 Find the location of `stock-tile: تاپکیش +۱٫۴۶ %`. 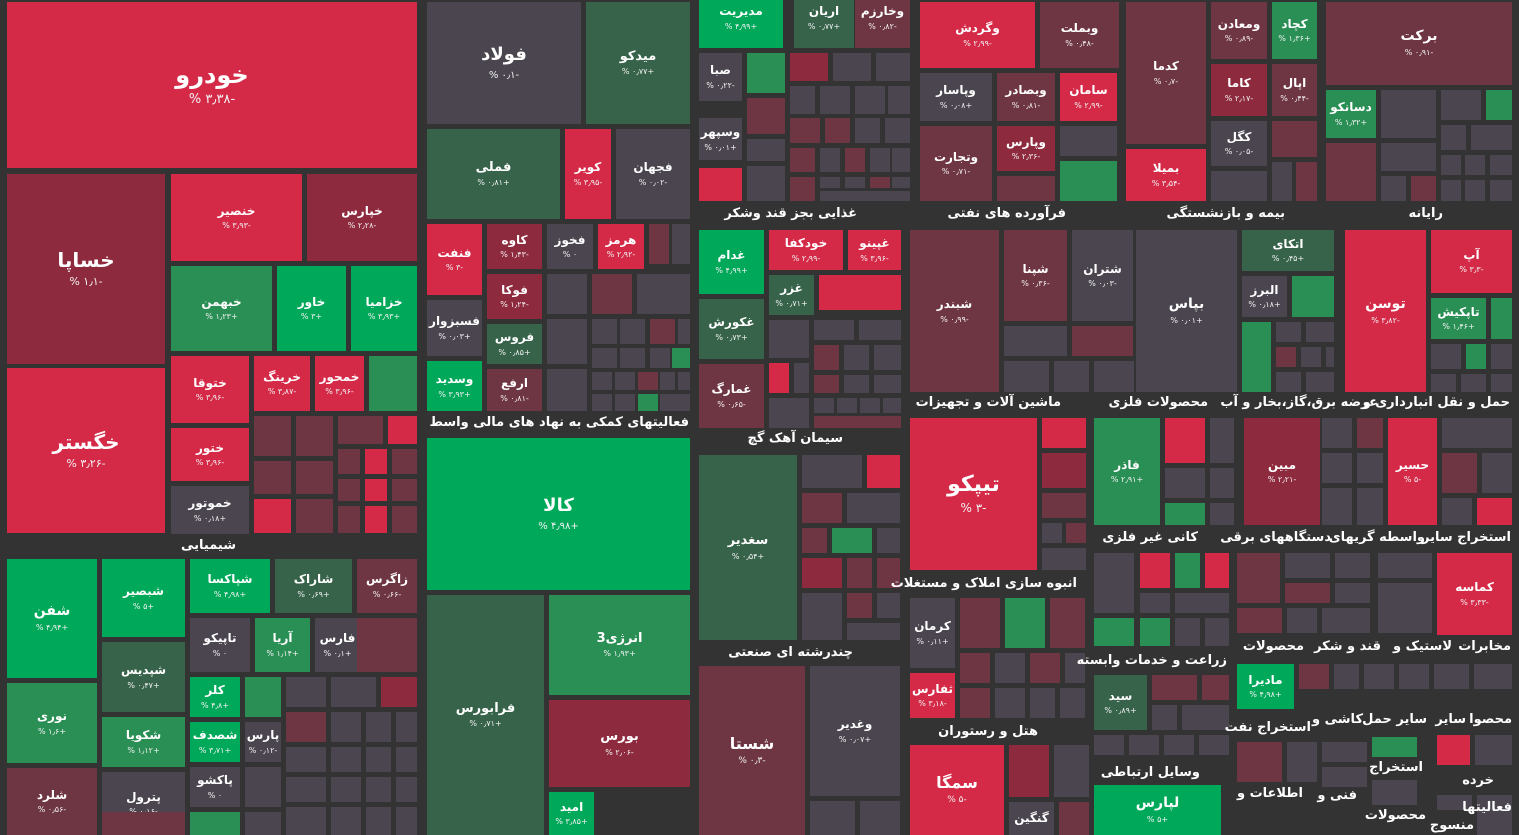

stock-tile: تاپکیش +۱٫۴۶ % is located at coordinates (1458, 318).